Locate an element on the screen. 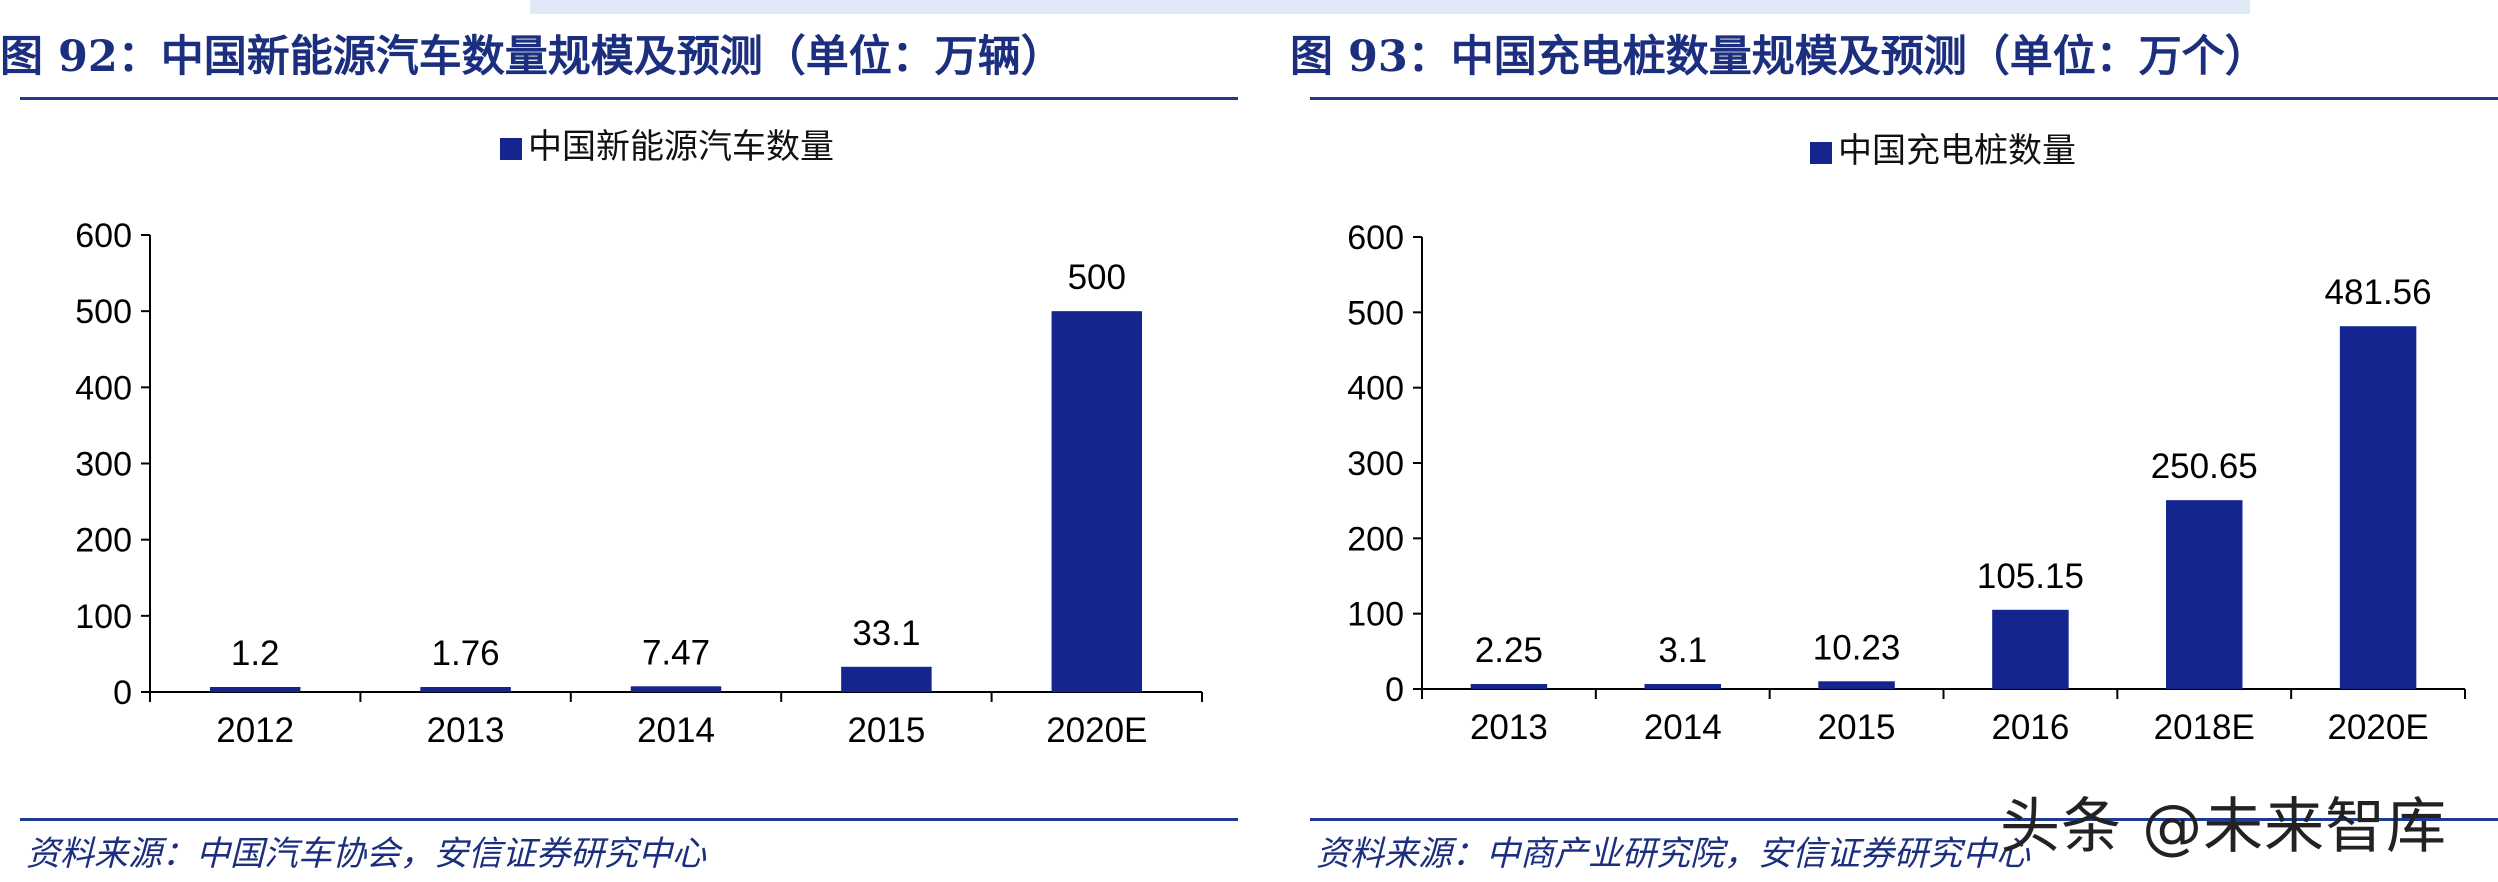 The image size is (2498, 882). data-label: 250.65 is located at coordinates (2204, 466).